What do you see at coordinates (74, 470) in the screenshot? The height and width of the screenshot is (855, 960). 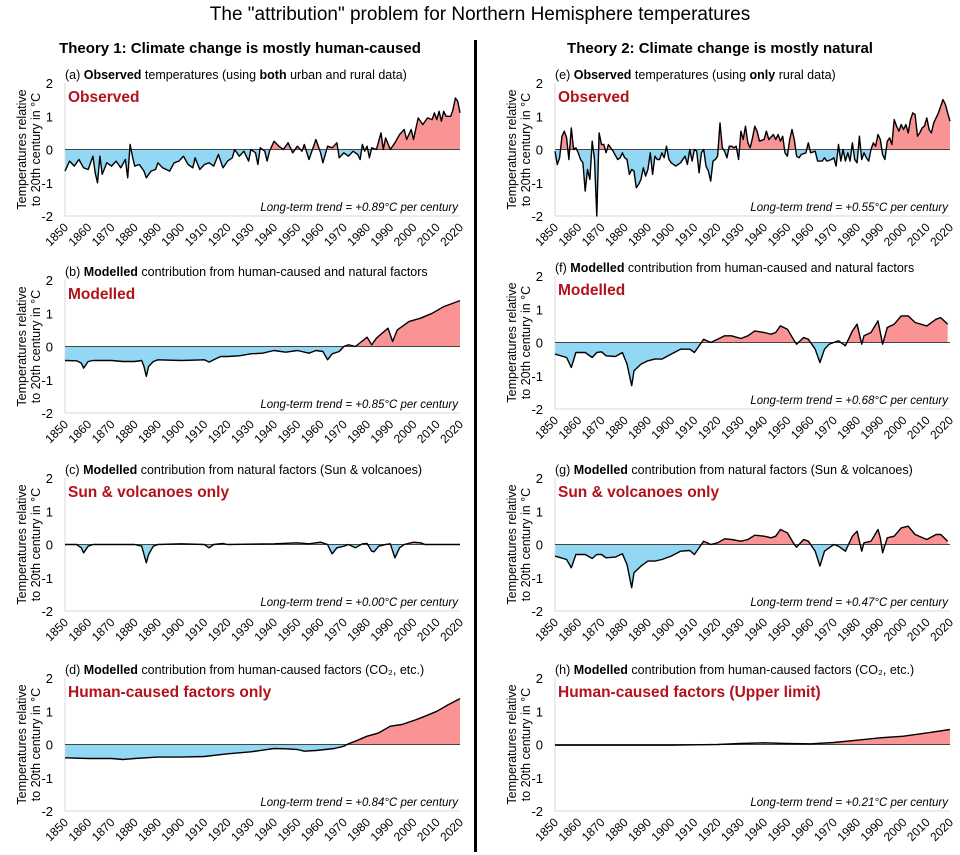 I see `caption-text: (c)` at bounding box center [74, 470].